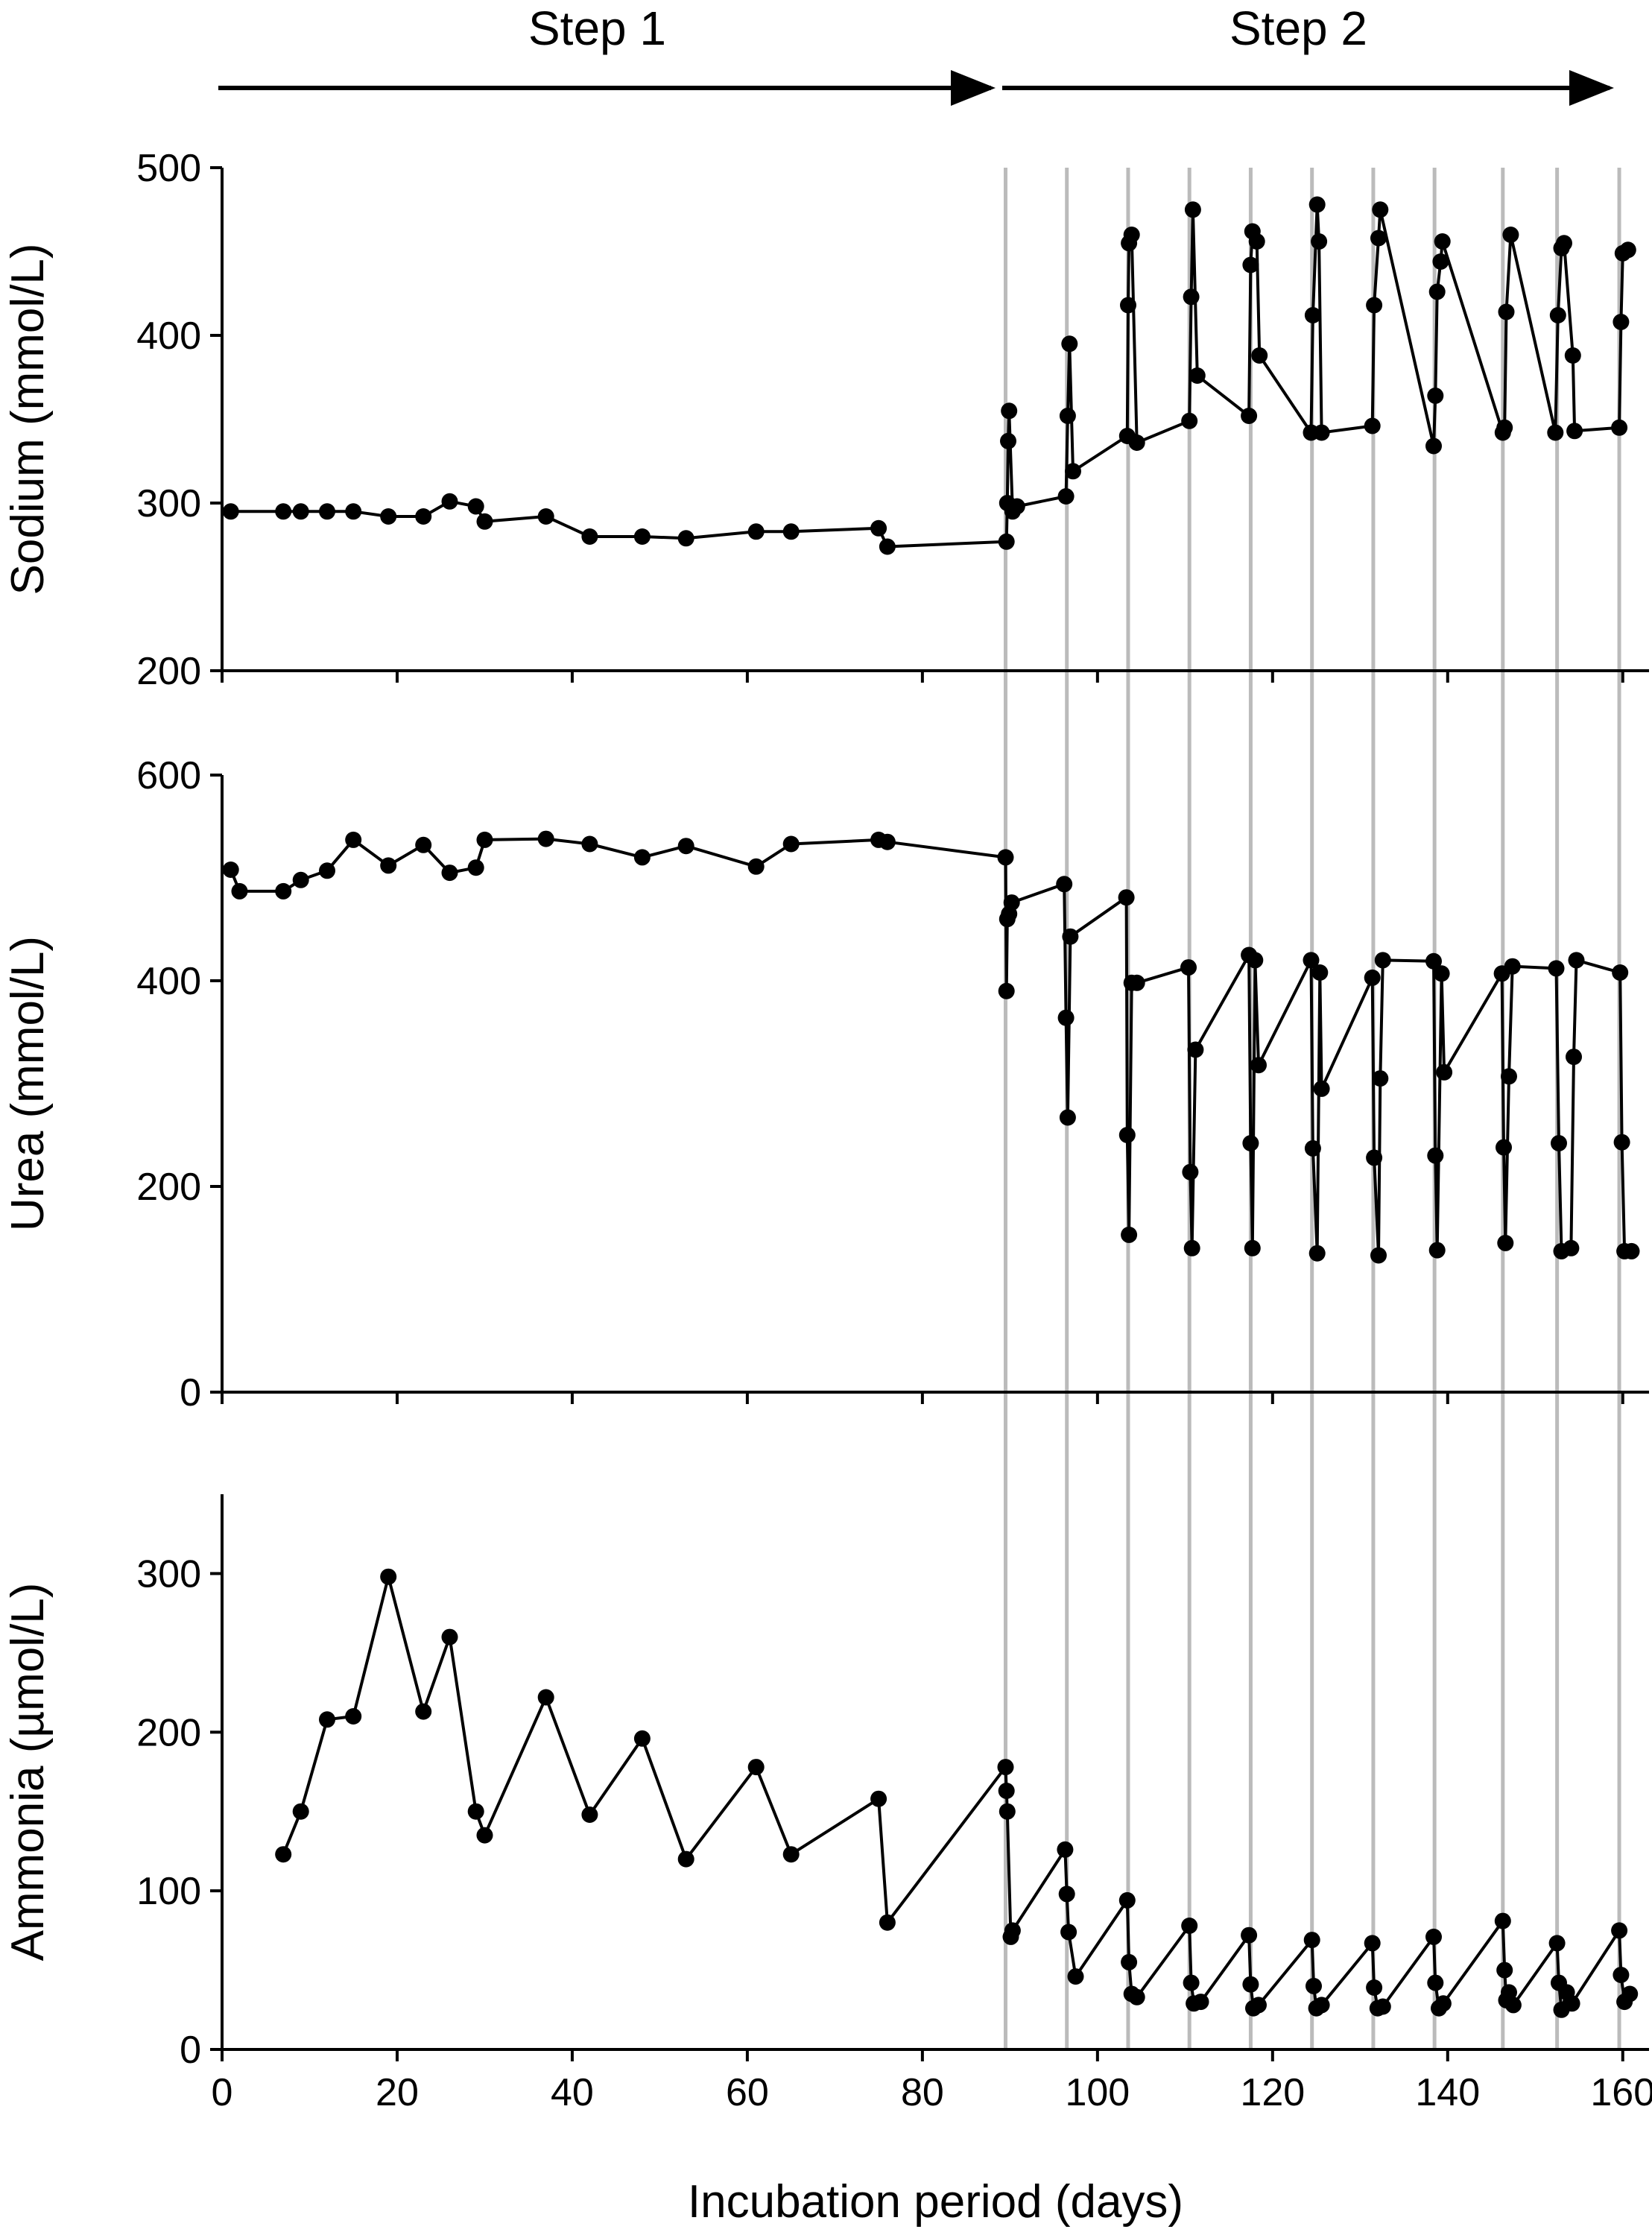  What do you see at coordinates (1621, 2092) in the screenshot?
I see `x-tick-label-8: 160` at bounding box center [1621, 2092].